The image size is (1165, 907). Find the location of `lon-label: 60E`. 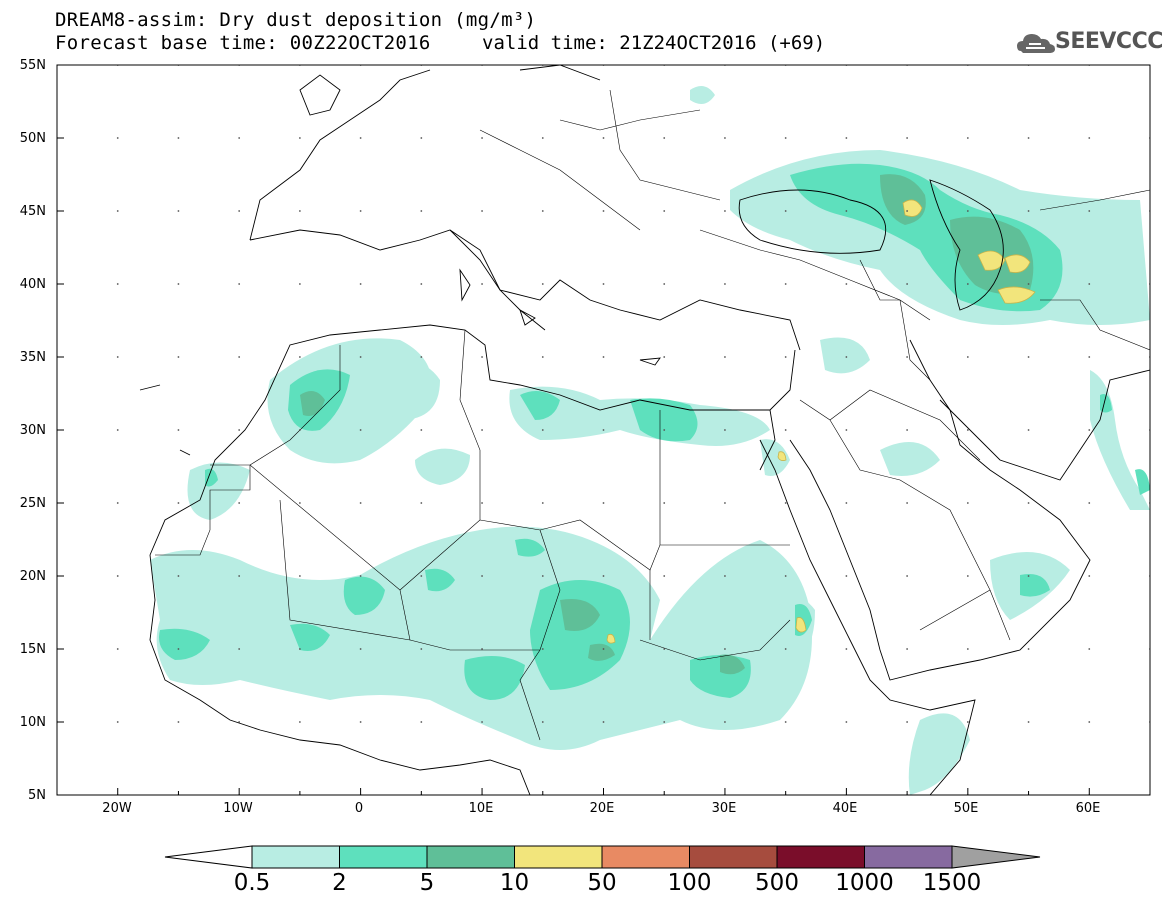

lon-label: 60E is located at coordinates (1088, 808).